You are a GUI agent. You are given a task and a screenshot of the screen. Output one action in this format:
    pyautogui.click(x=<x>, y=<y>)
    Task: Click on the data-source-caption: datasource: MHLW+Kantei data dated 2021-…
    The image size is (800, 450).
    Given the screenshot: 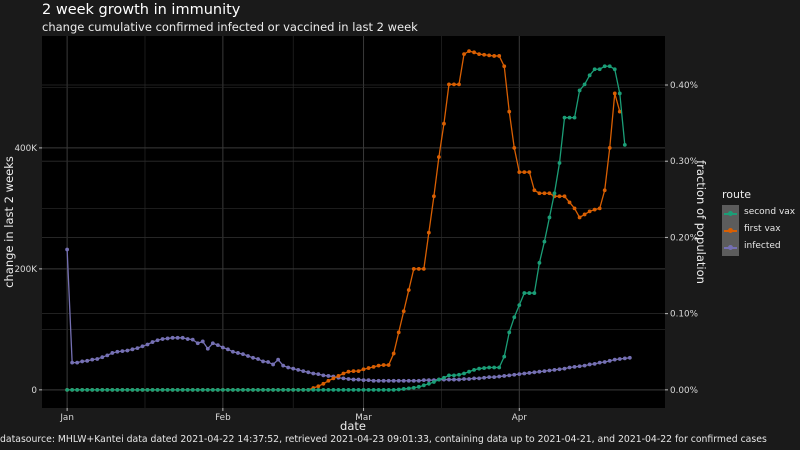 What is the action you would take?
    pyautogui.click(x=383, y=439)
    